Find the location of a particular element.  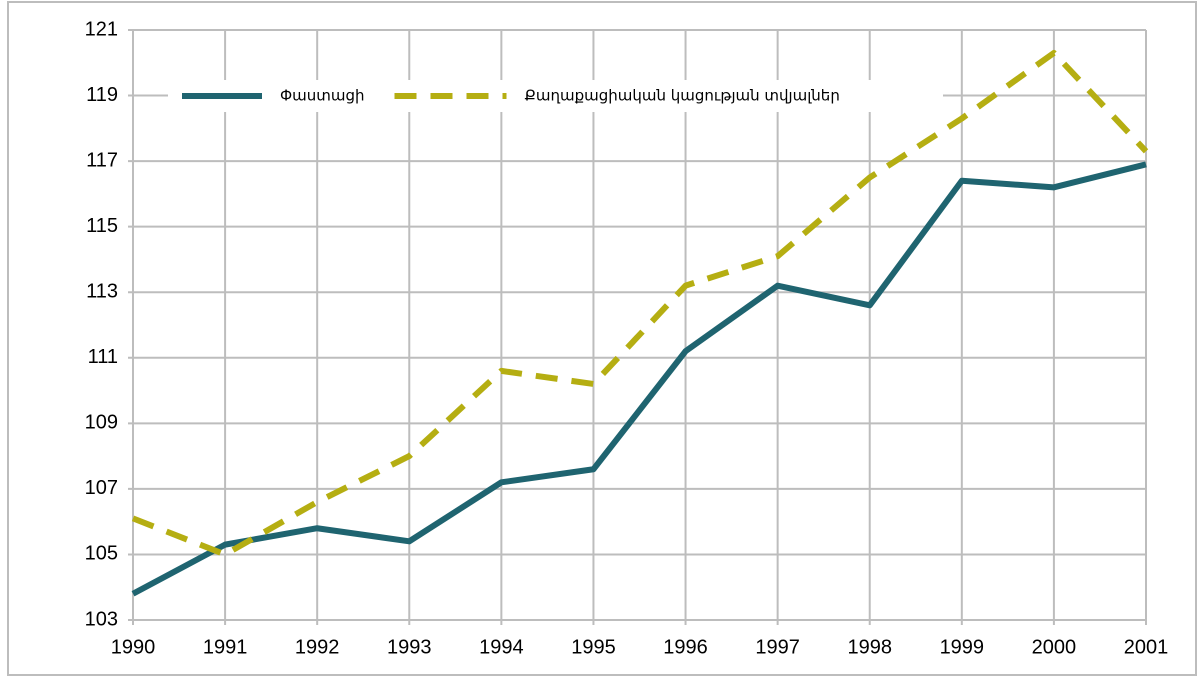

x-tick-label: 1996 is located at coordinates (685, 647).